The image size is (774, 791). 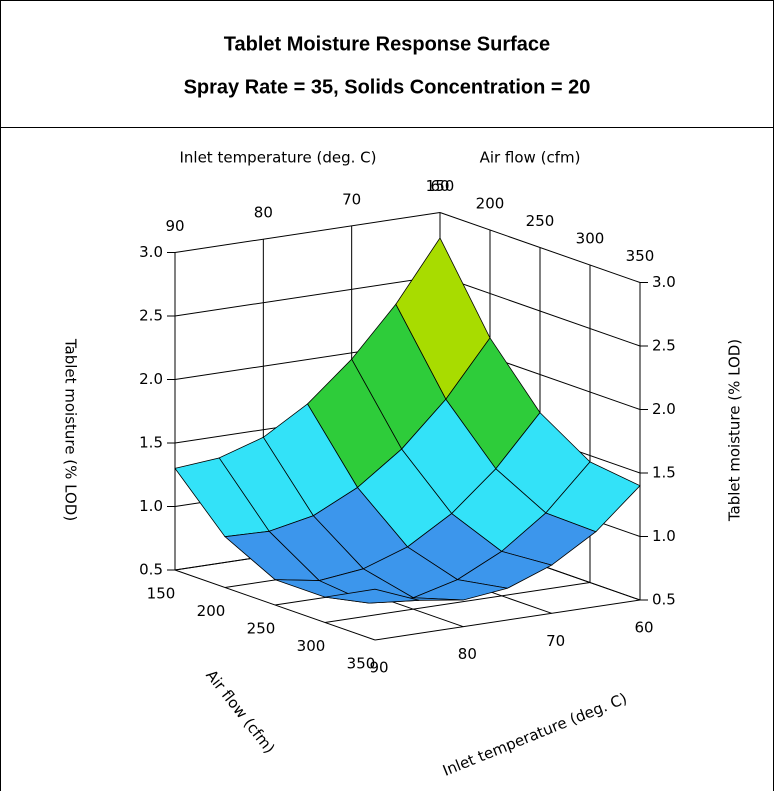 I want to click on surface-cell, so click(x=372, y=596).